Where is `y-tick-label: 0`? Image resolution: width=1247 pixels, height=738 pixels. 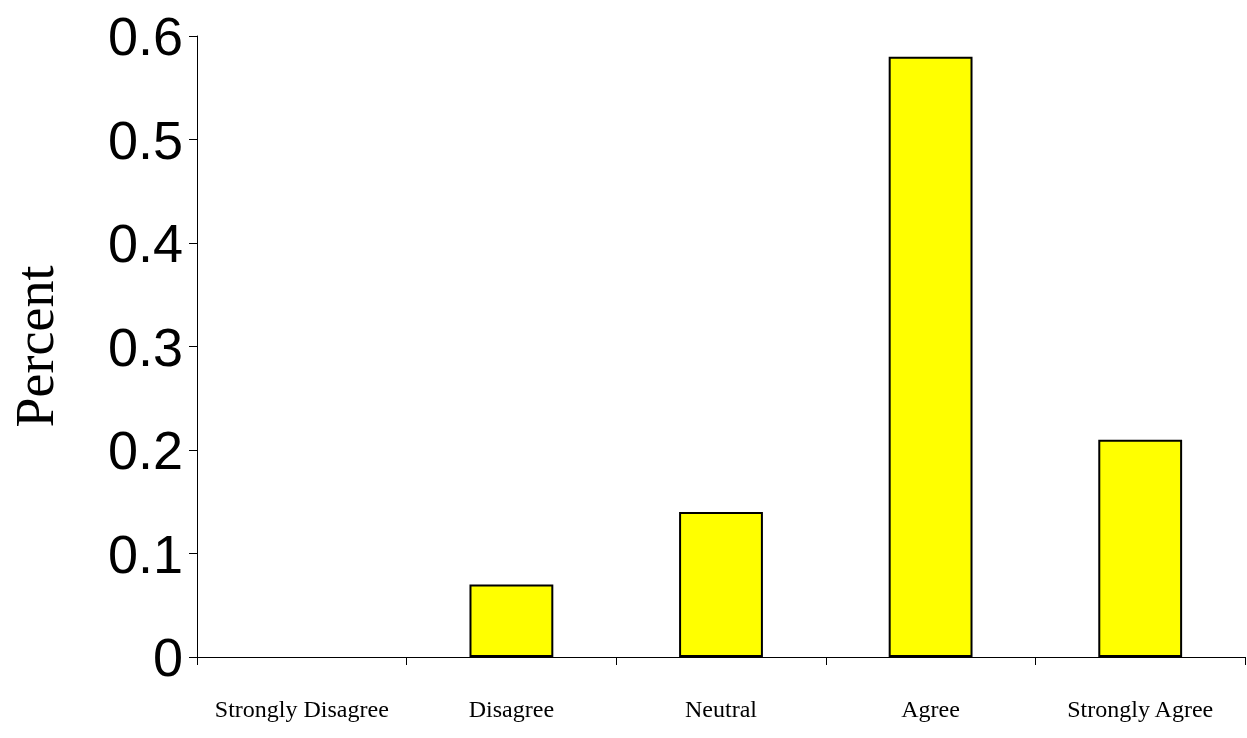
y-tick-label: 0 is located at coordinates (167, 657).